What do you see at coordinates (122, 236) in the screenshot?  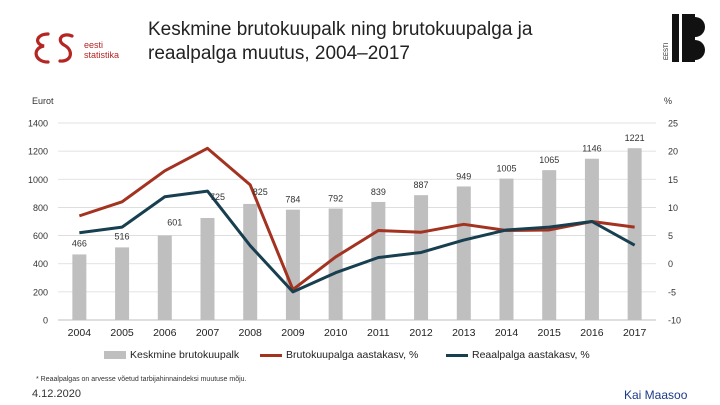 I see `bar-data-label: 516` at bounding box center [122, 236].